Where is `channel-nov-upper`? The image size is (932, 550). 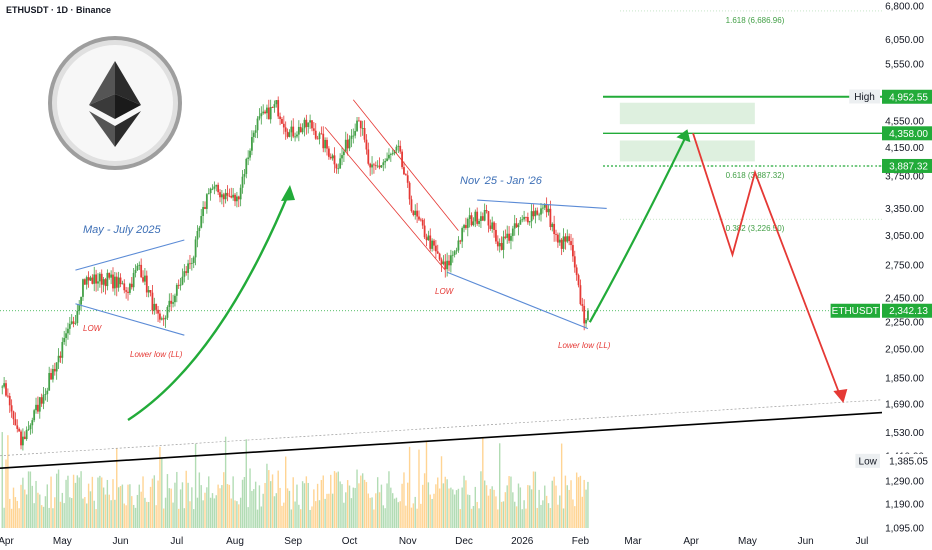
channel-nov-upper is located at coordinates (542, 204).